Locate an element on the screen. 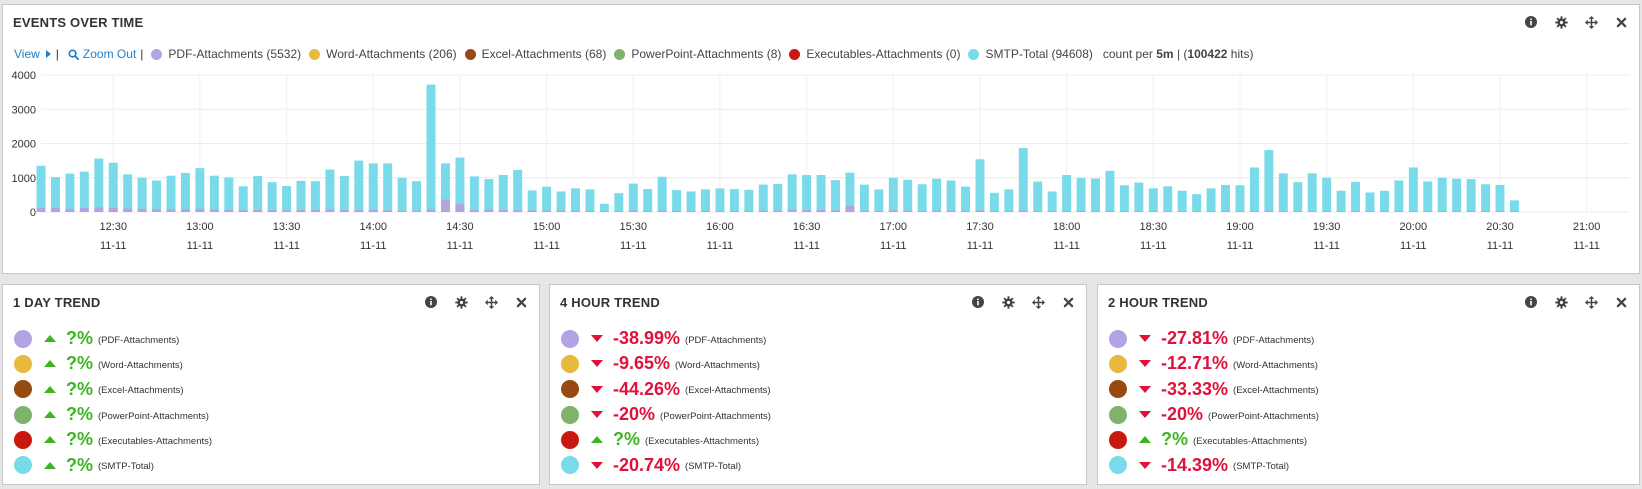  legend-item: PowerPoint-Attachments (8) is located at coordinates (697, 54).